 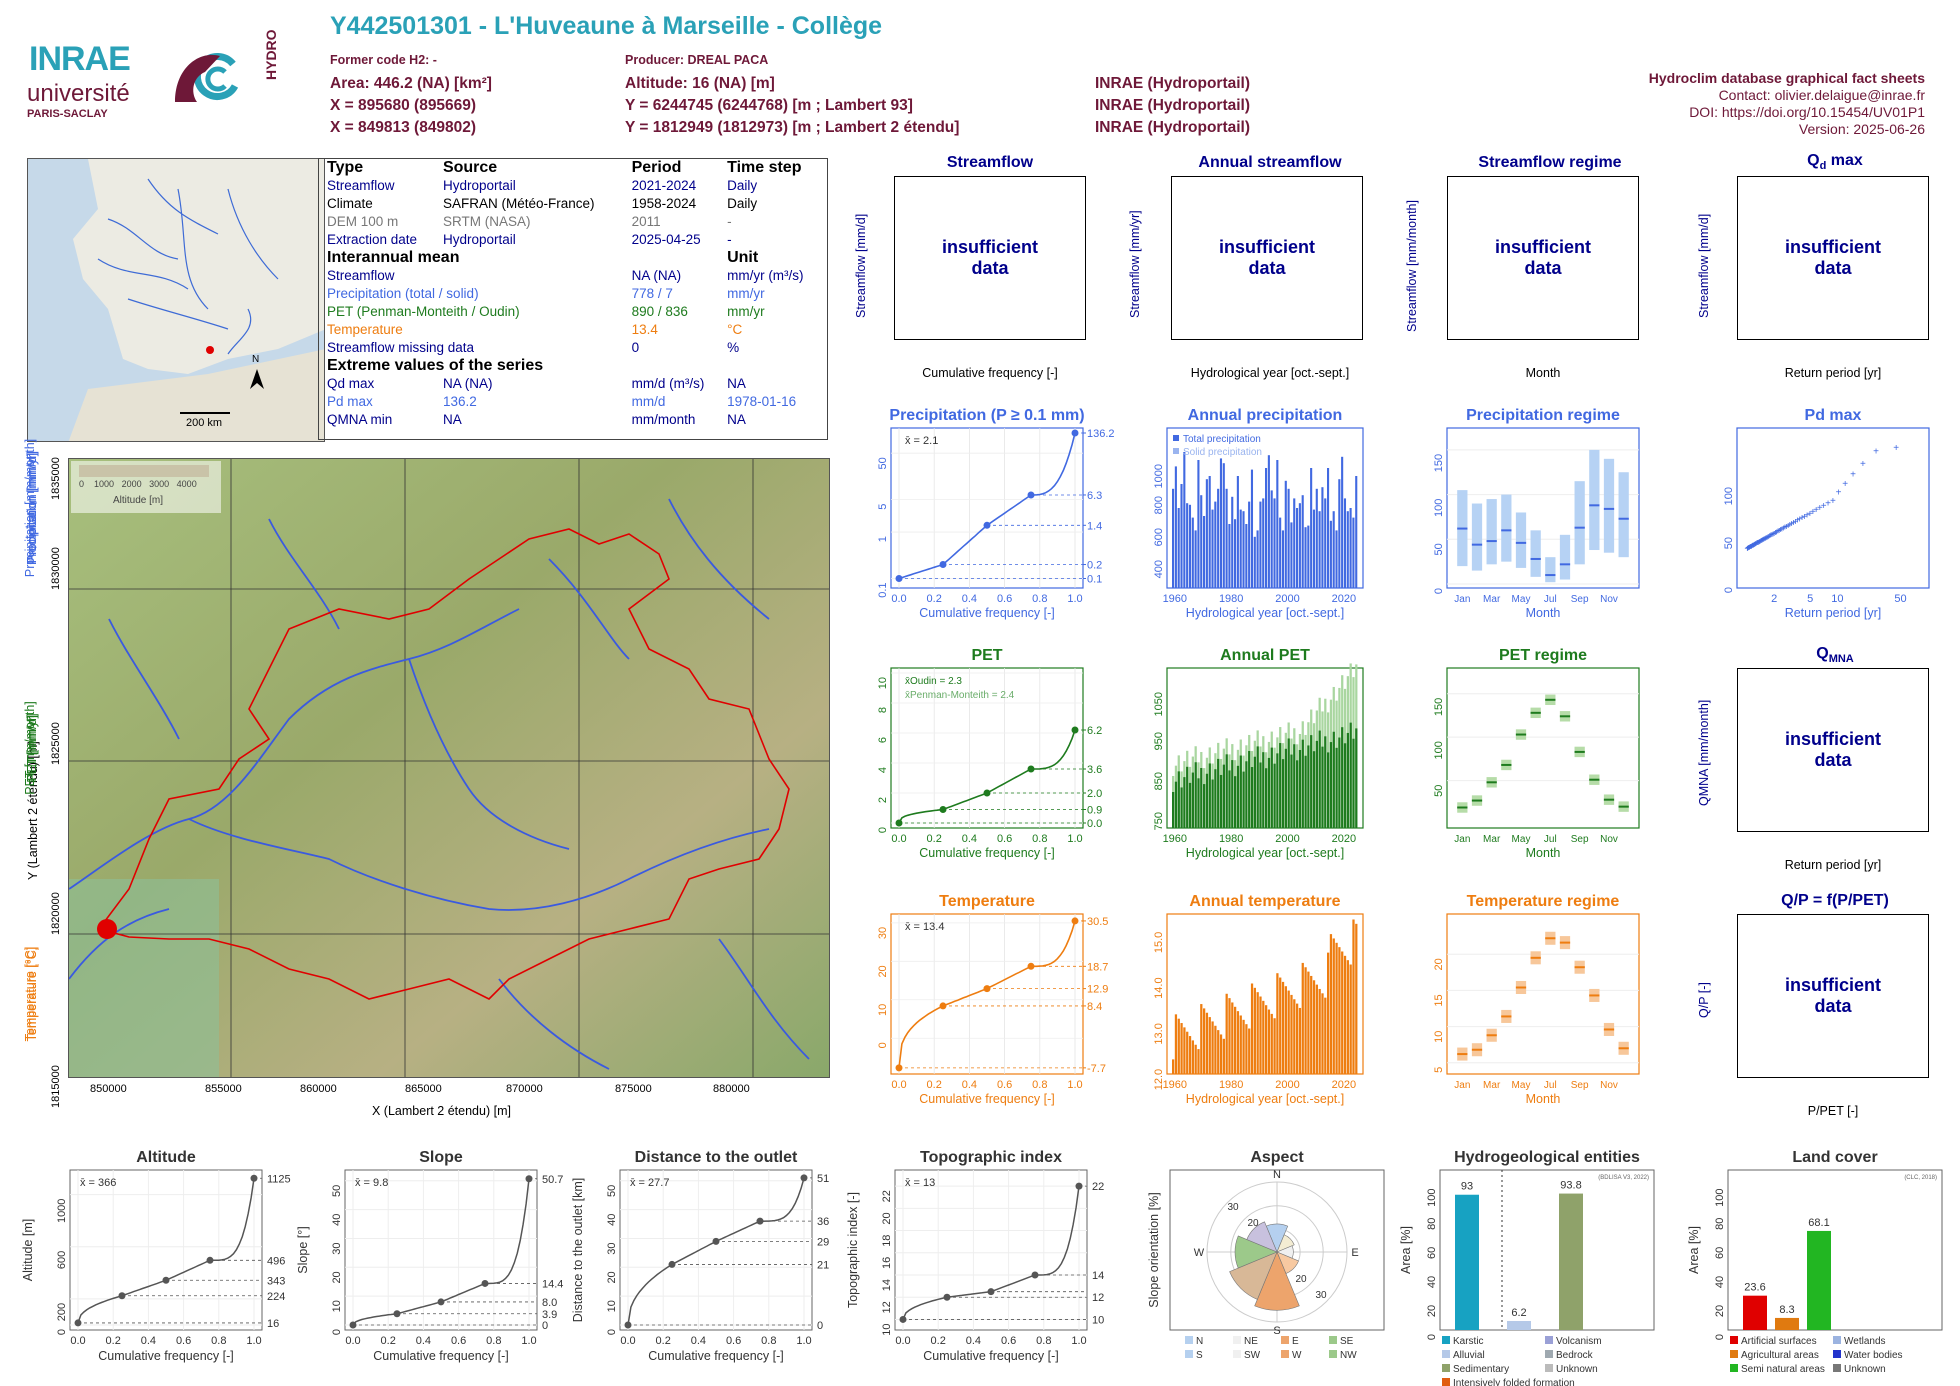 What do you see at coordinates (1481, 1369) in the screenshot?
I see `hydrogeo-legend-item: Sedimentary` at bounding box center [1481, 1369].